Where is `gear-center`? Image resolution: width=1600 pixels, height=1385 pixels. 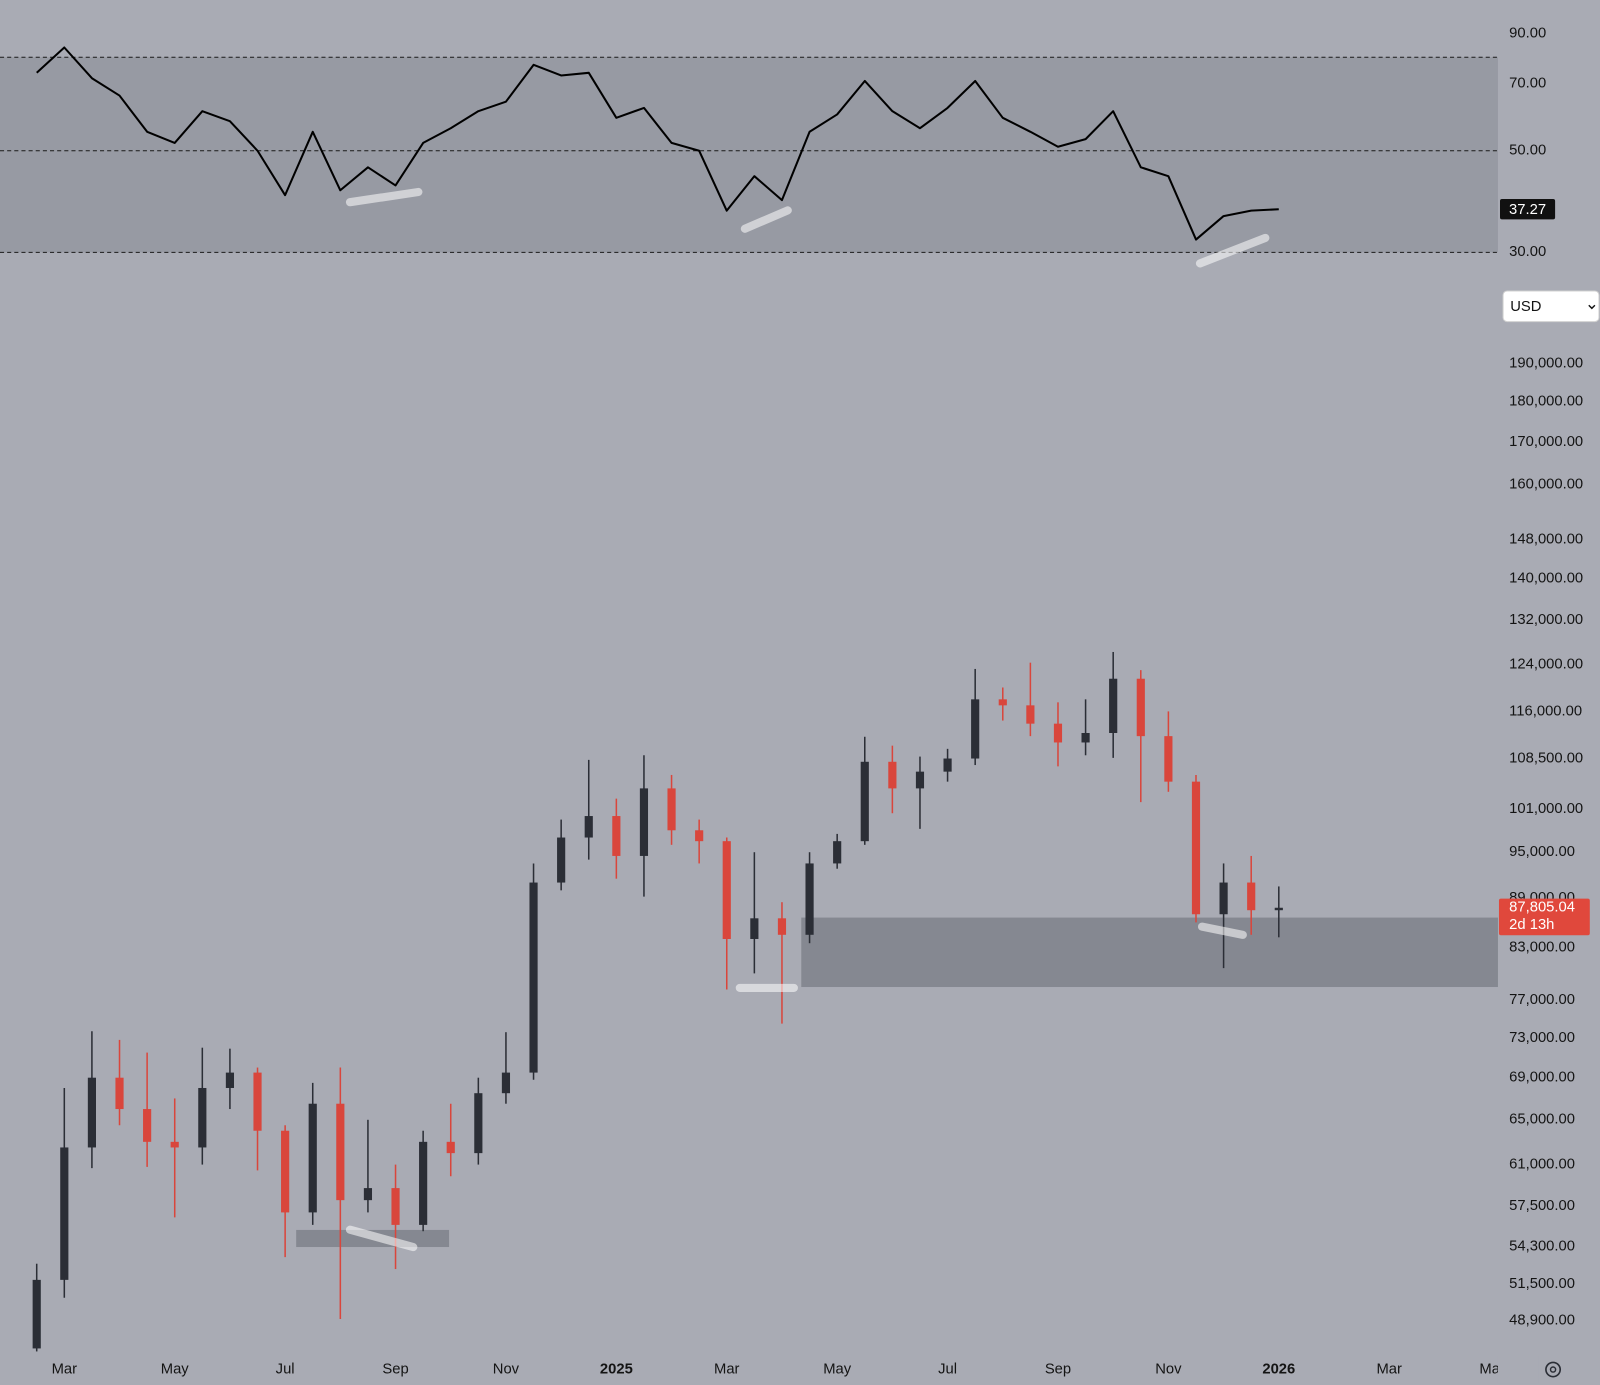
gear-center is located at coordinates (1553, 1369).